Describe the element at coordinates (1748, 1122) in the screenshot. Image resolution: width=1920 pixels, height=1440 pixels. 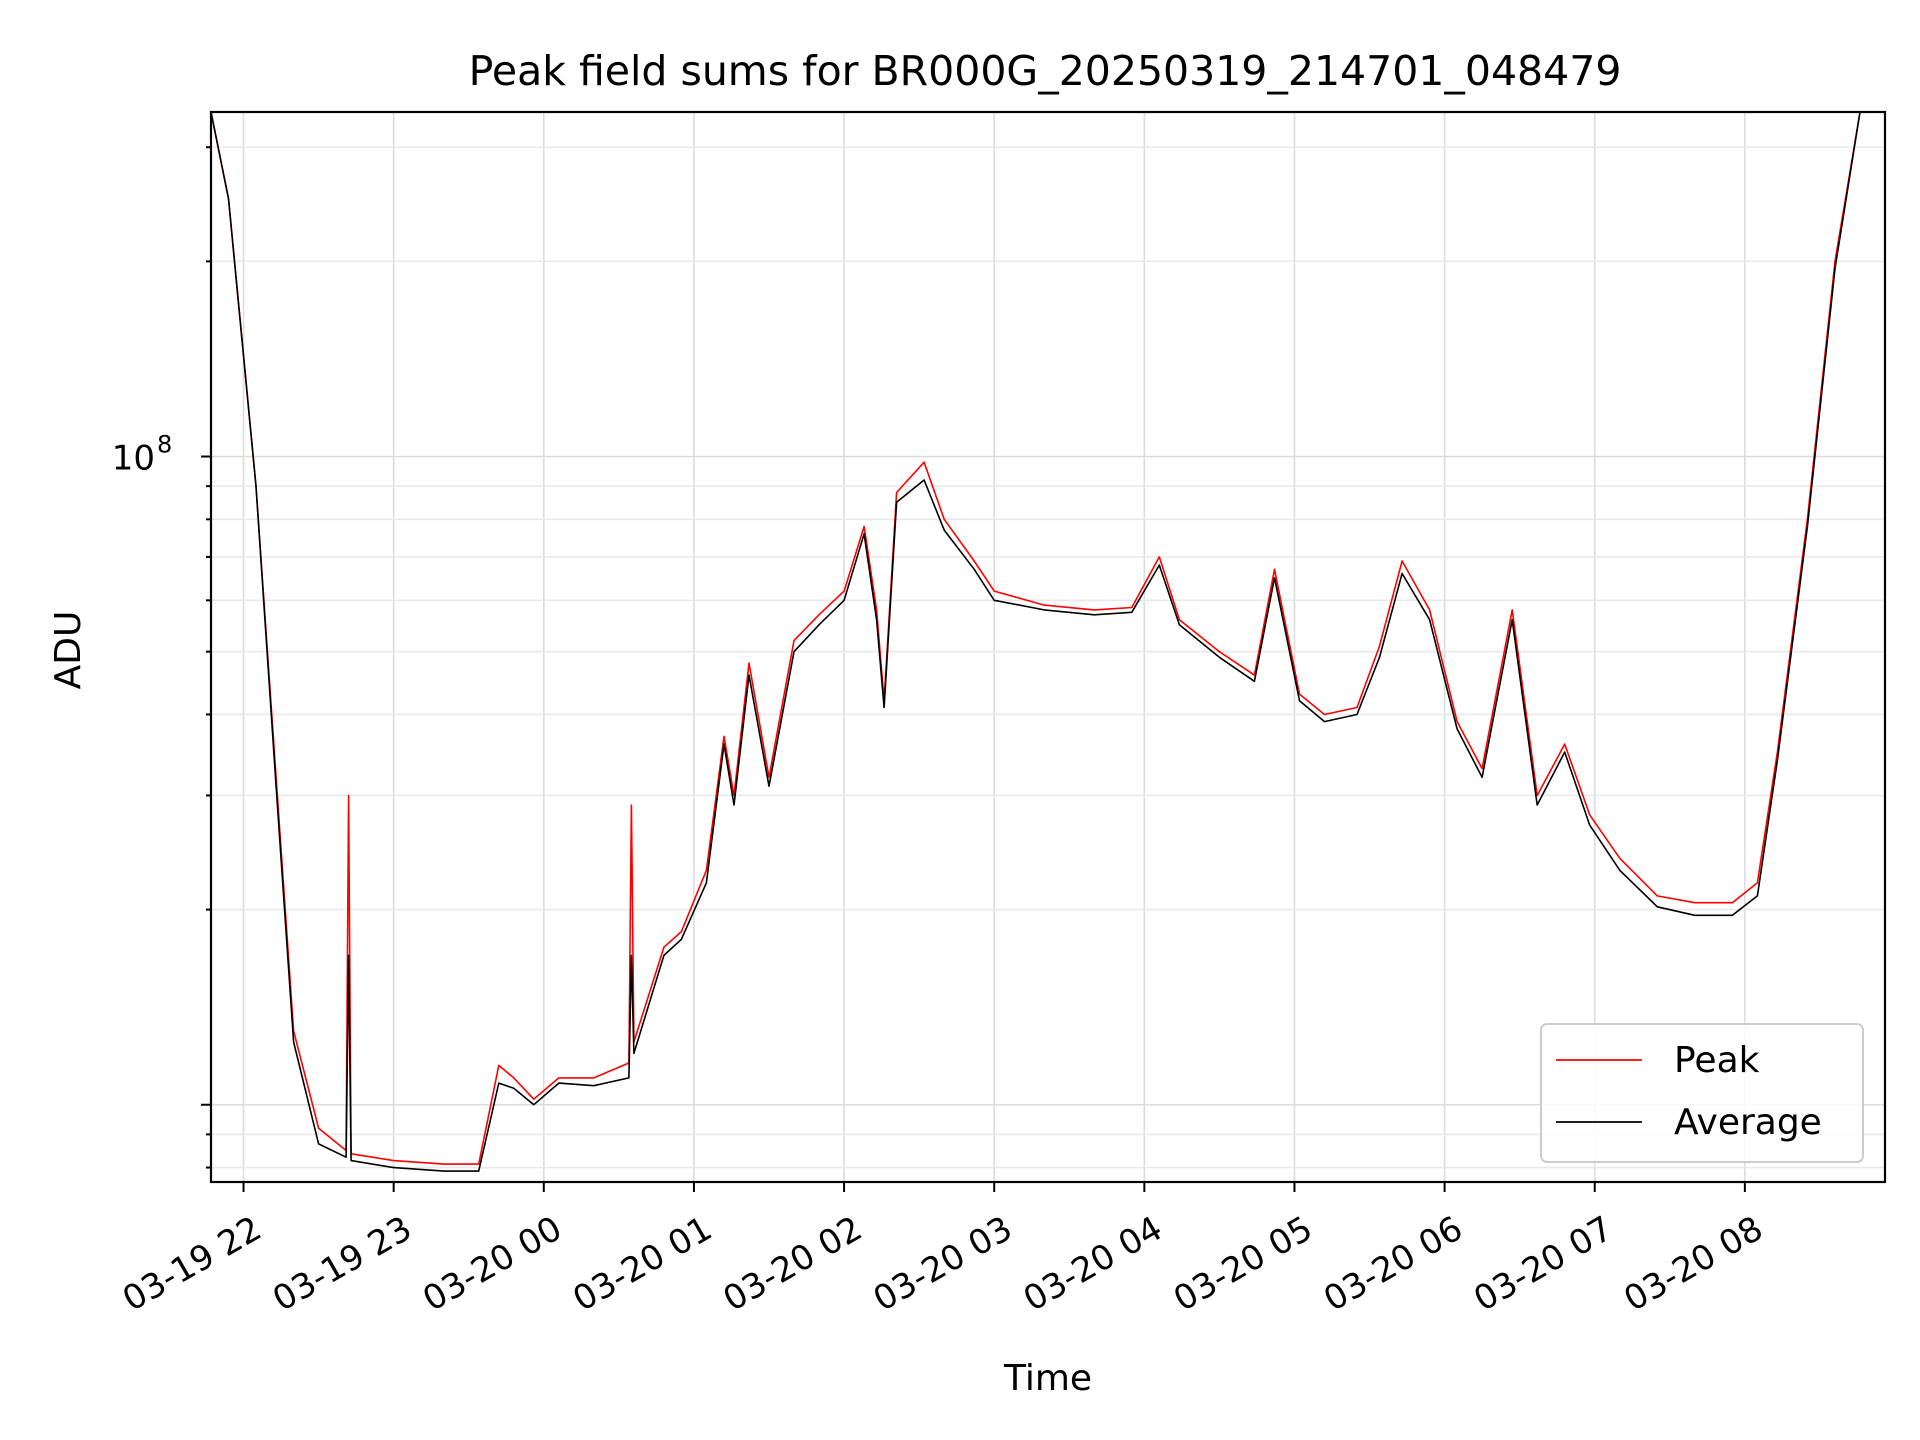
I see `legend-label-average: Average` at that location.